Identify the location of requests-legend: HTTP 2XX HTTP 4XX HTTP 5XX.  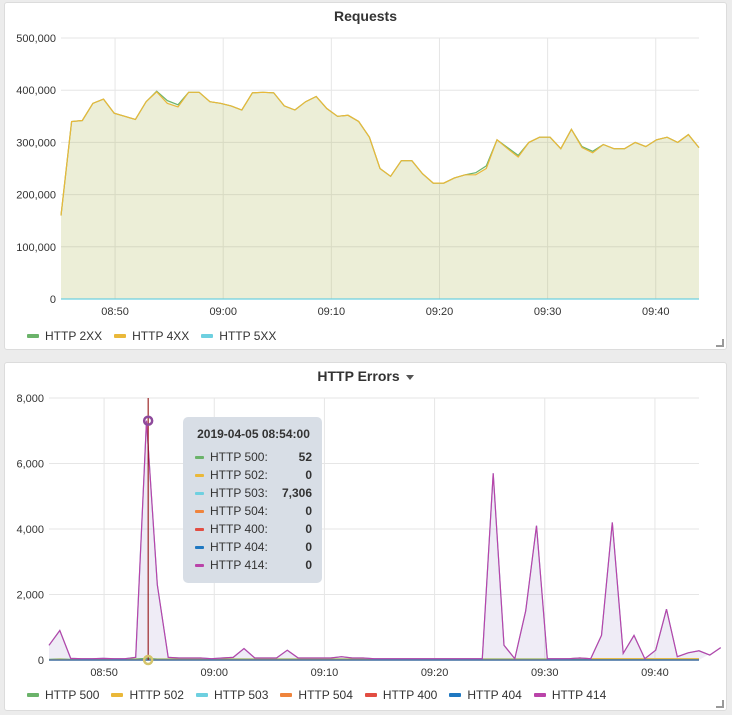
(151, 336).